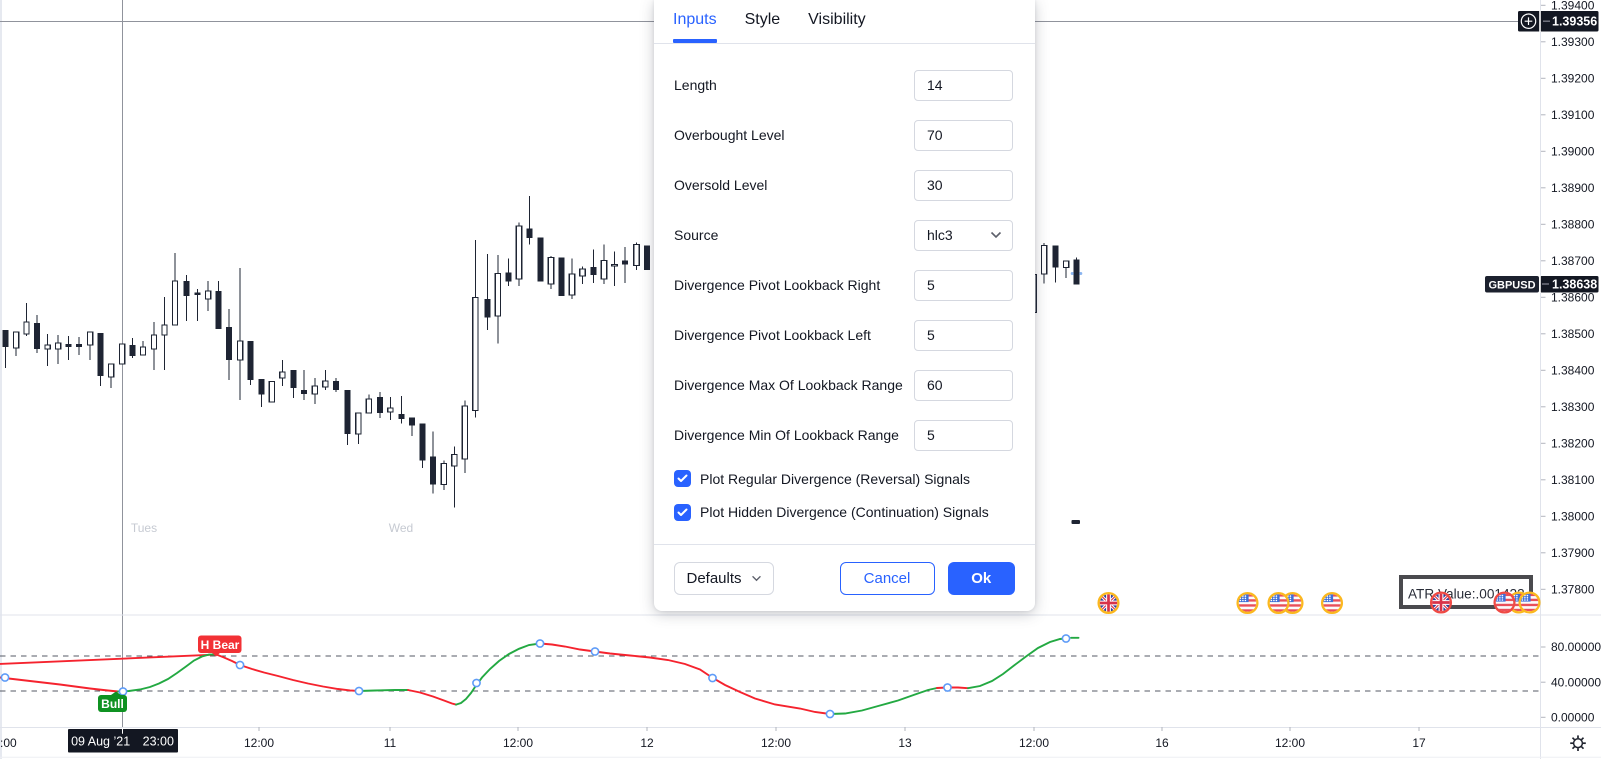  What do you see at coordinates (1576, 647) in the screenshot?
I see `svg-text: 80.00000` at bounding box center [1576, 647].